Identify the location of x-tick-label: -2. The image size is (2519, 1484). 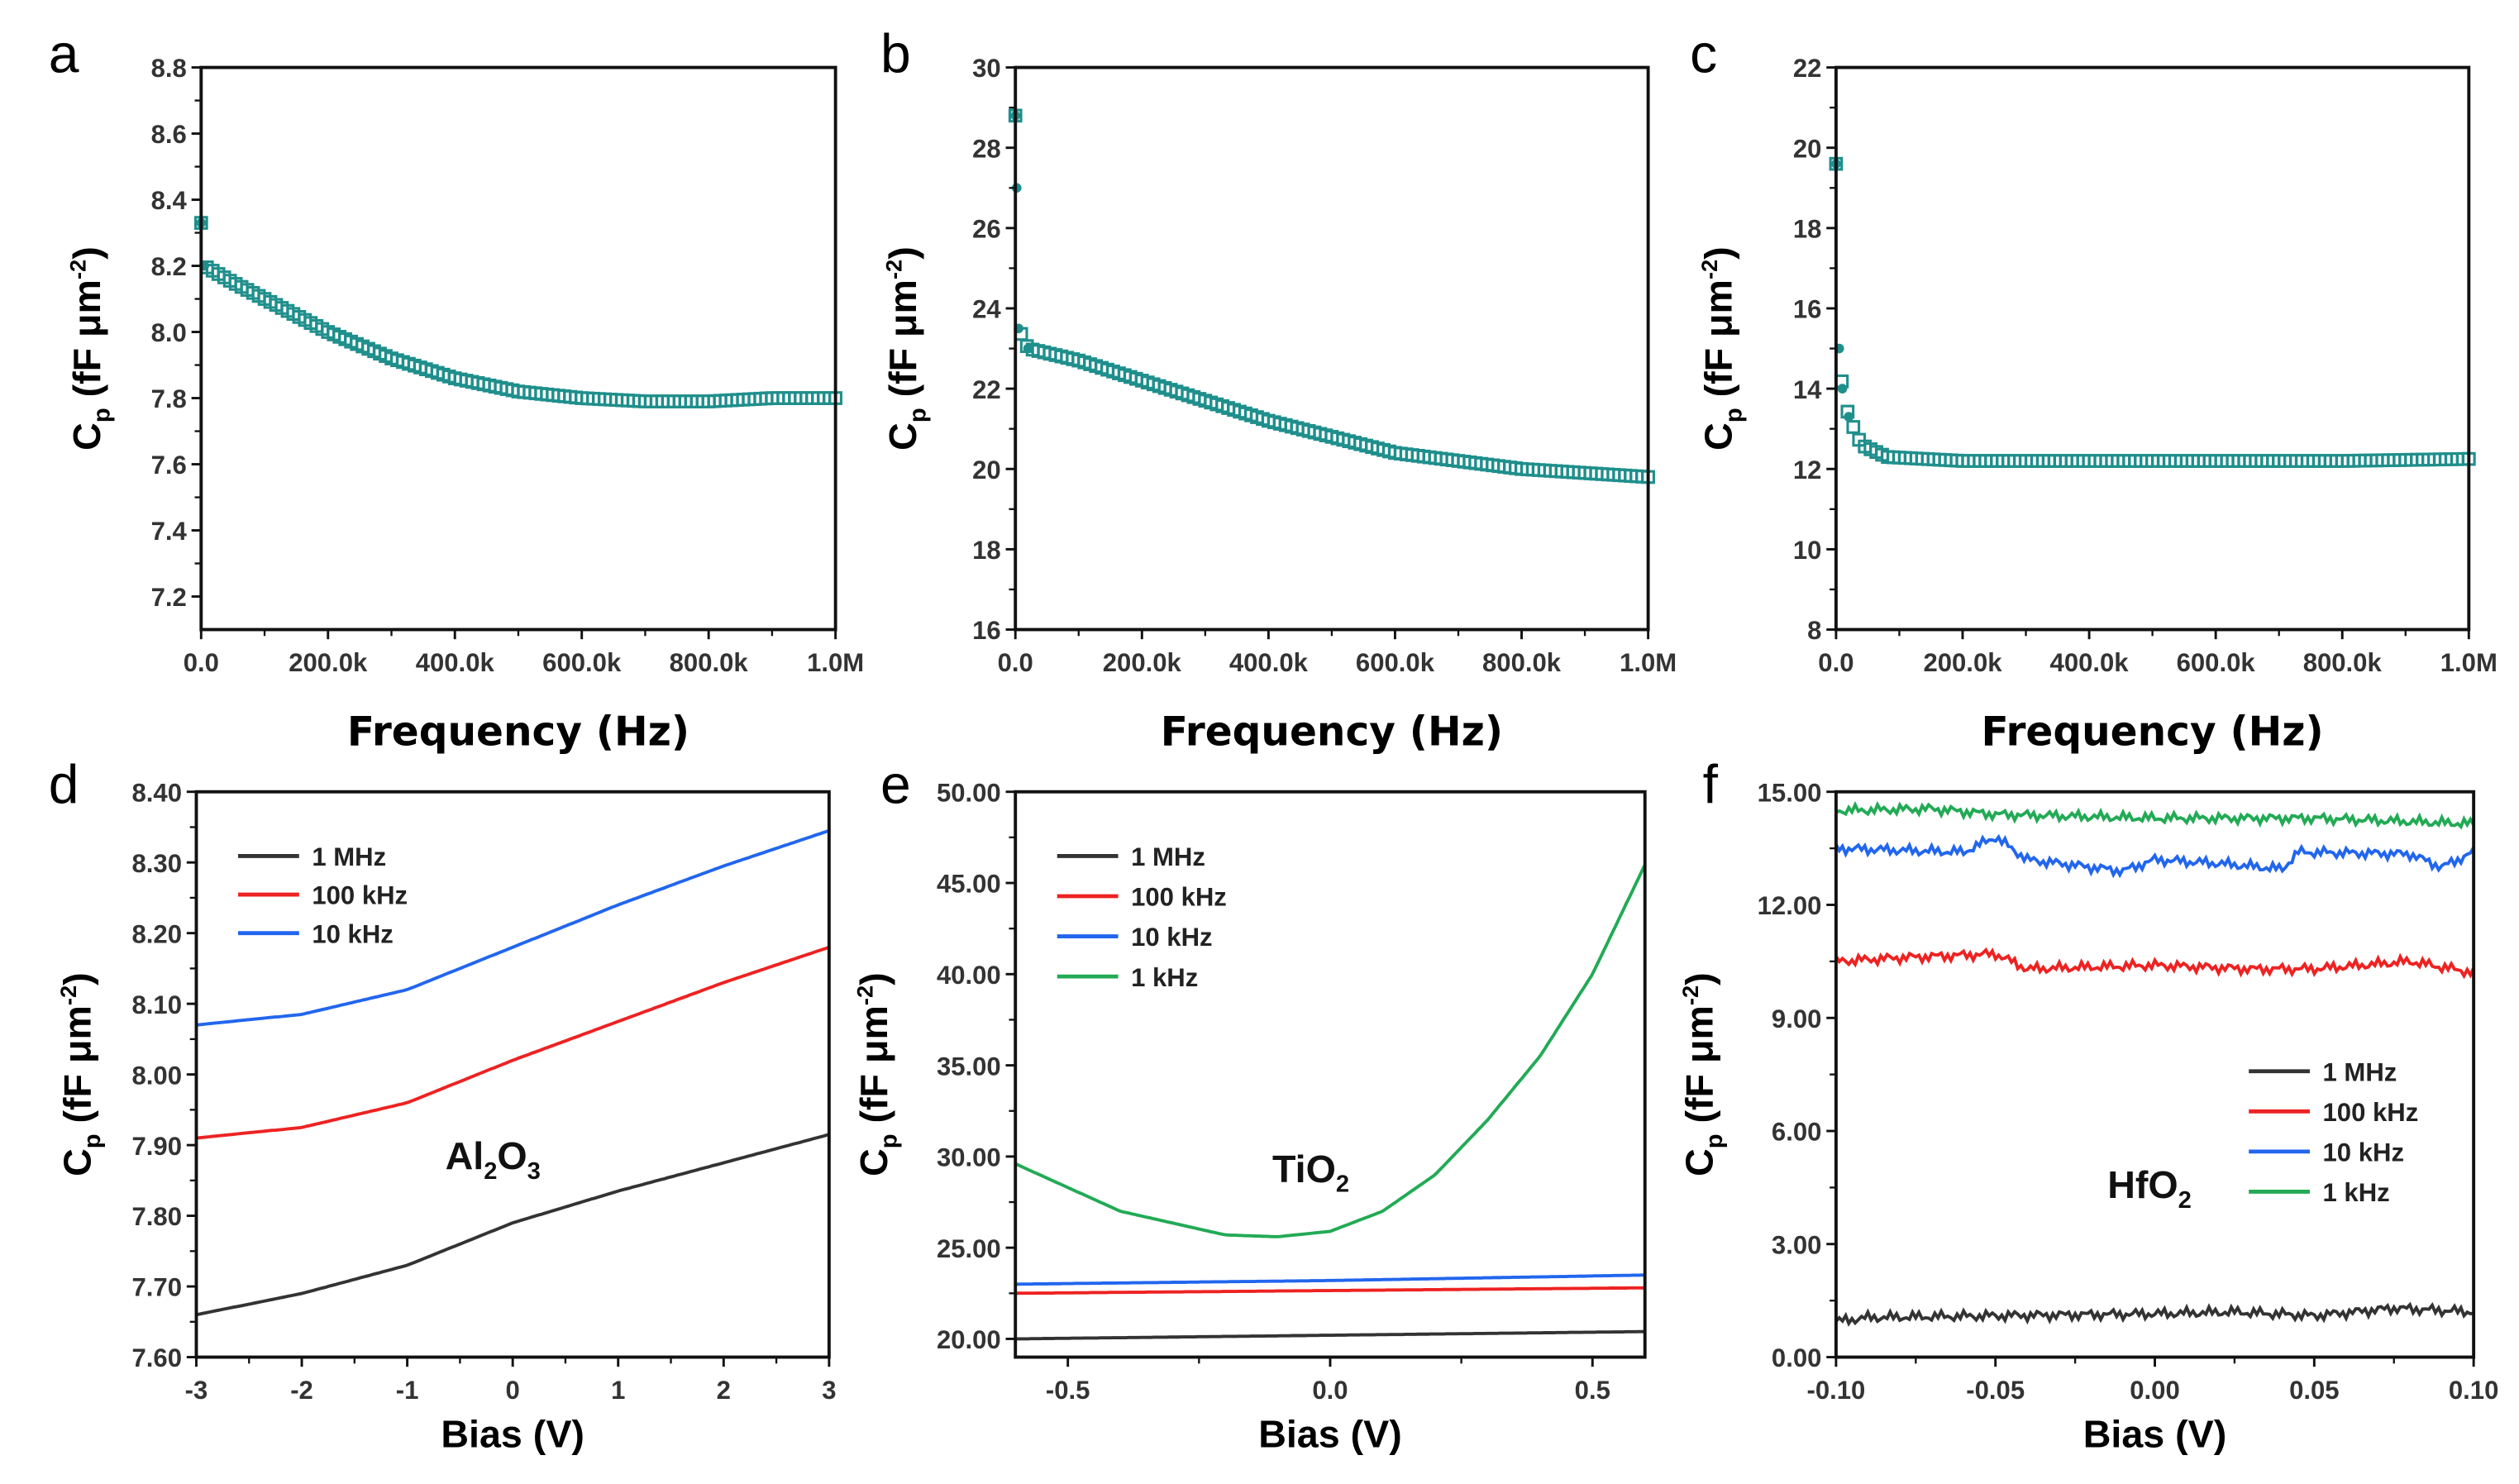
(301, 1390).